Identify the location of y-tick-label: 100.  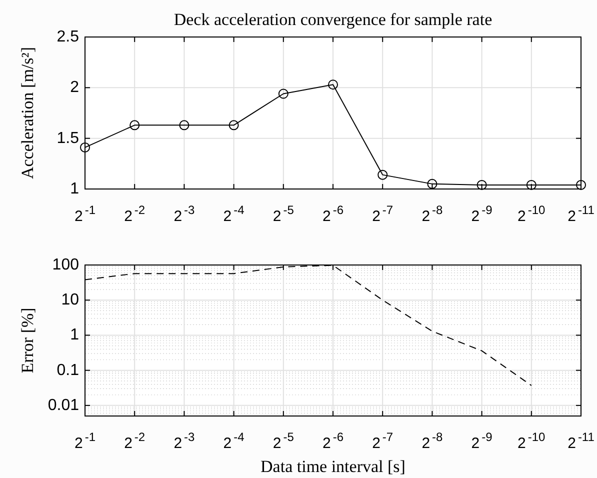
(66, 265).